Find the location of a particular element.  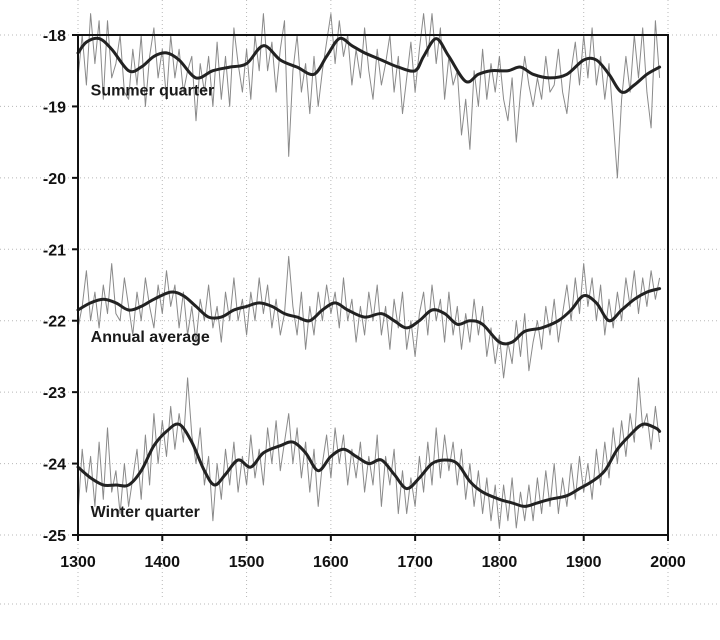

x-tick-label: 1500 is located at coordinates (247, 562).